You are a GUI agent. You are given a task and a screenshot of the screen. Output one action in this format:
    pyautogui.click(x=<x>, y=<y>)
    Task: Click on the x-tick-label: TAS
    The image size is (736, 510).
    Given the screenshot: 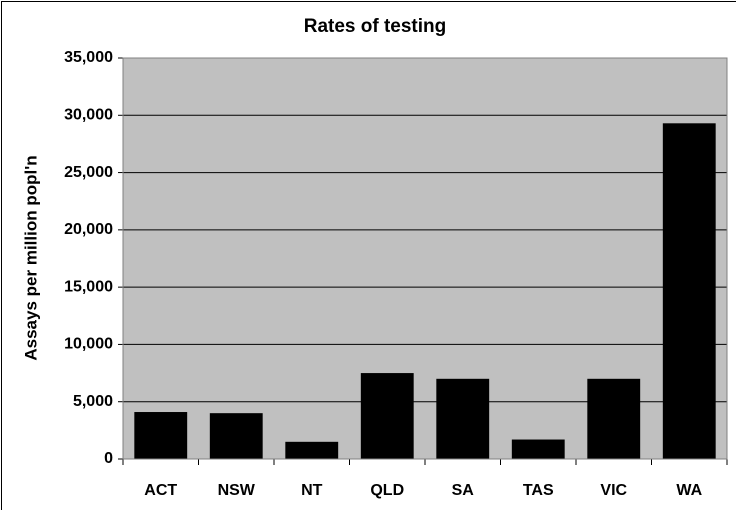 What is the action you would take?
    pyautogui.click(x=538, y=490)
    